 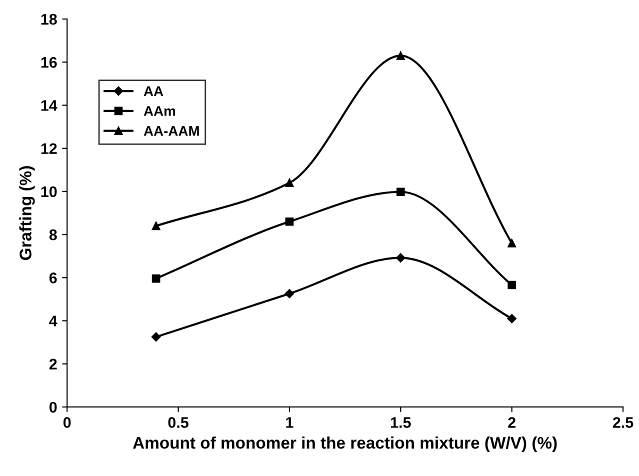 I want to click on x-tick-label: 2, so click(x=512, y=422).